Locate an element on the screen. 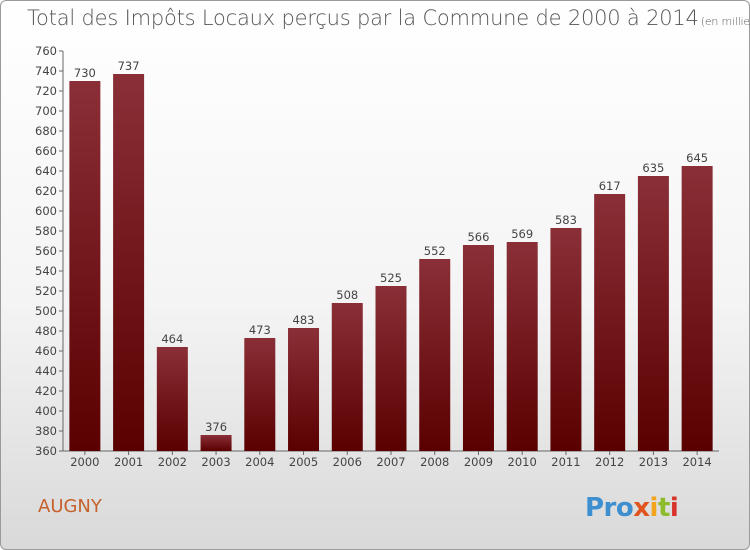 The height and width of the screenshot is (550, 750). value-label-2014: 645 is located at coordinates (697, 158).